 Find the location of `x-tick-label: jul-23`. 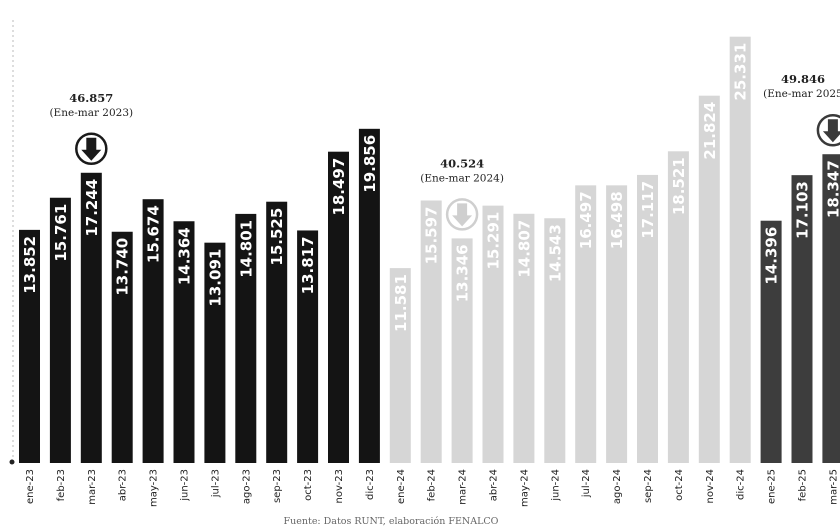

x-tick-label: jul-23 is located at coordinates (215, 483).